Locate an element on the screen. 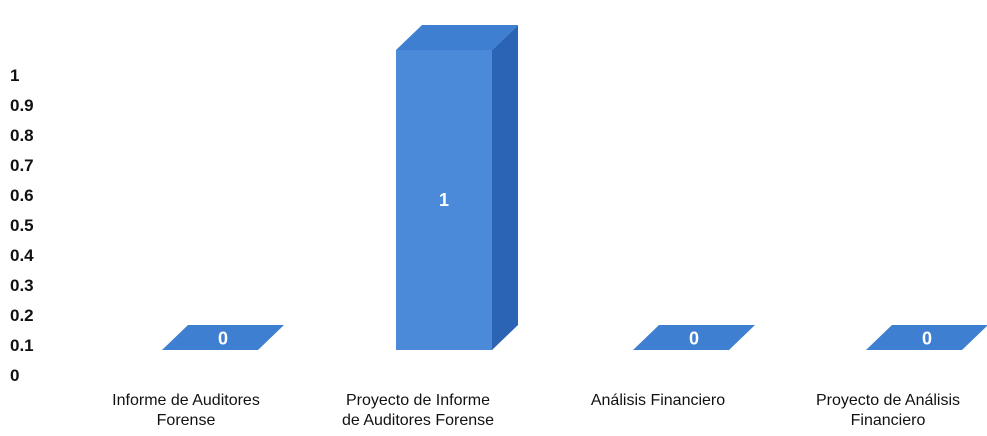 The height and width of the screenshot is (436, 987). y-tick-label: 0.4 is located at coordinates (22, 255).